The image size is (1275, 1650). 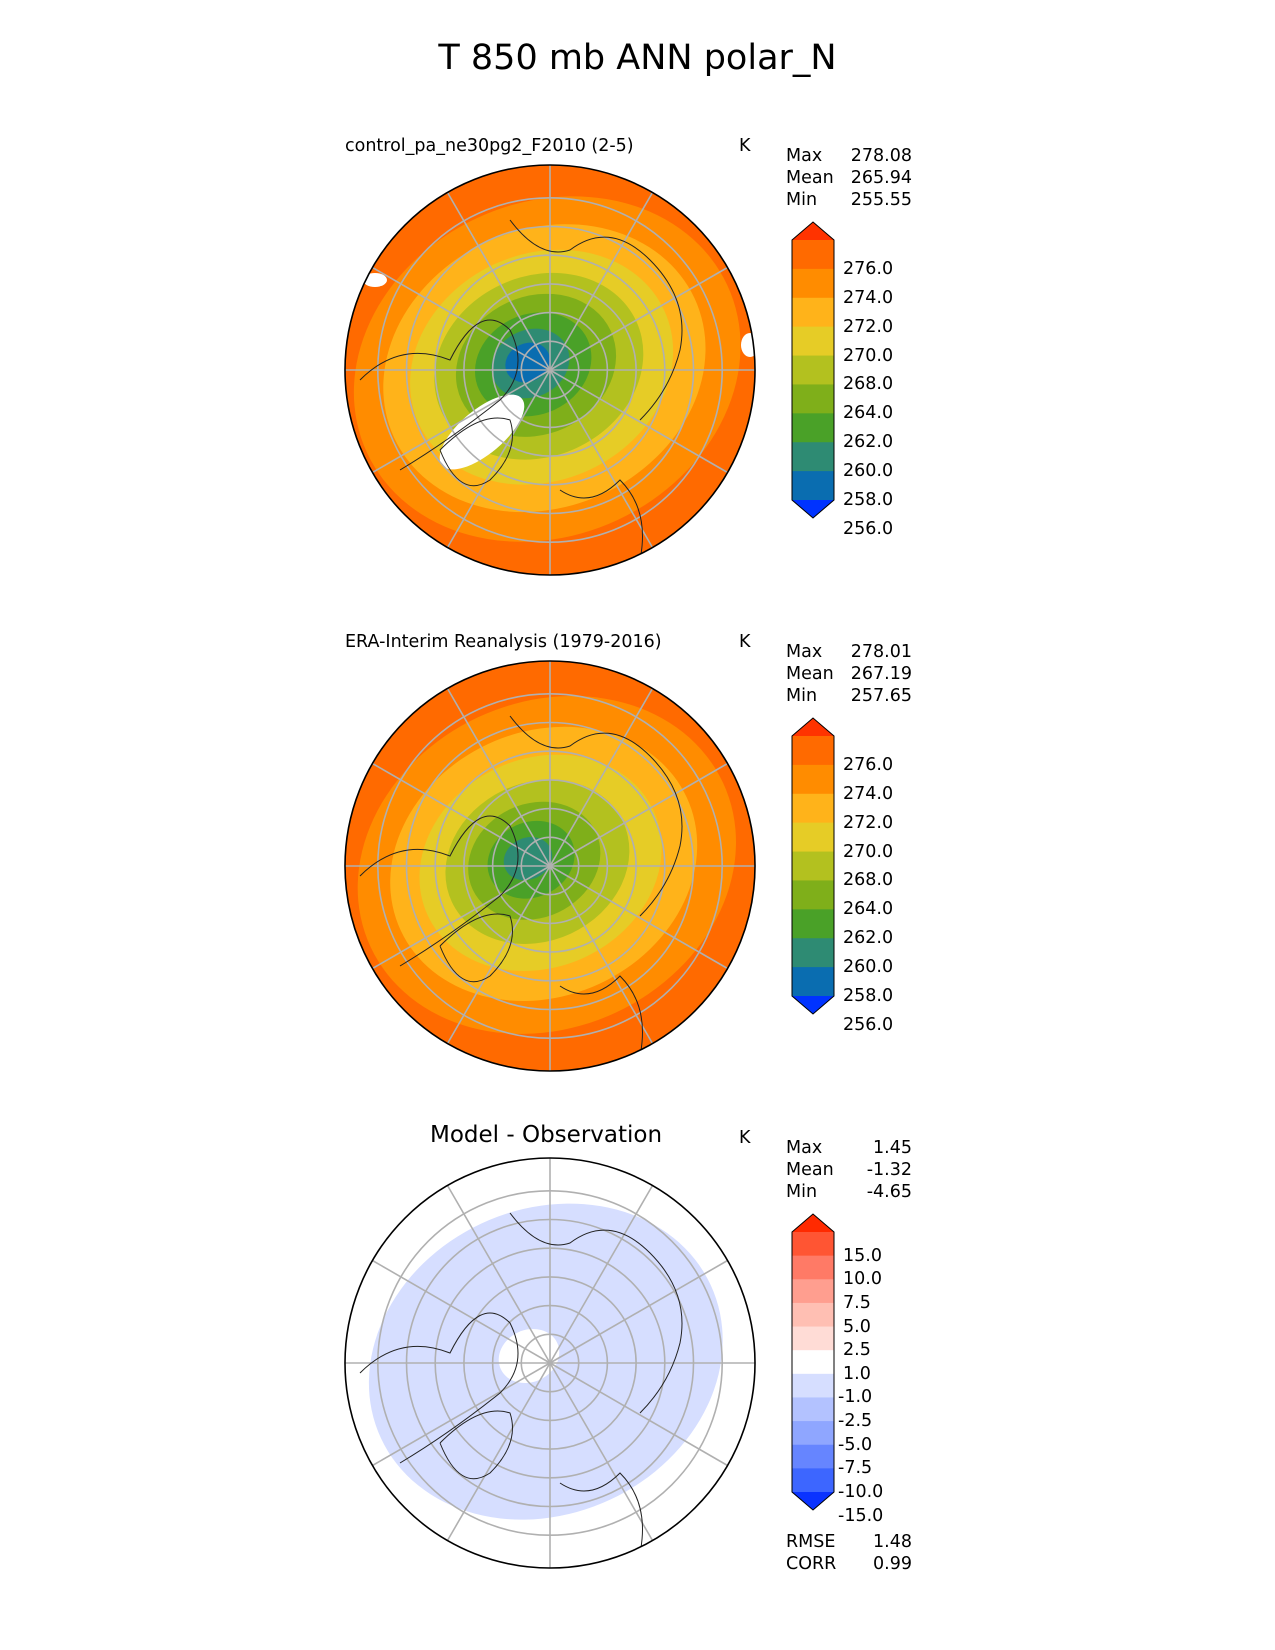 I want to click on colorbar-test, so click(x=813, y=370).